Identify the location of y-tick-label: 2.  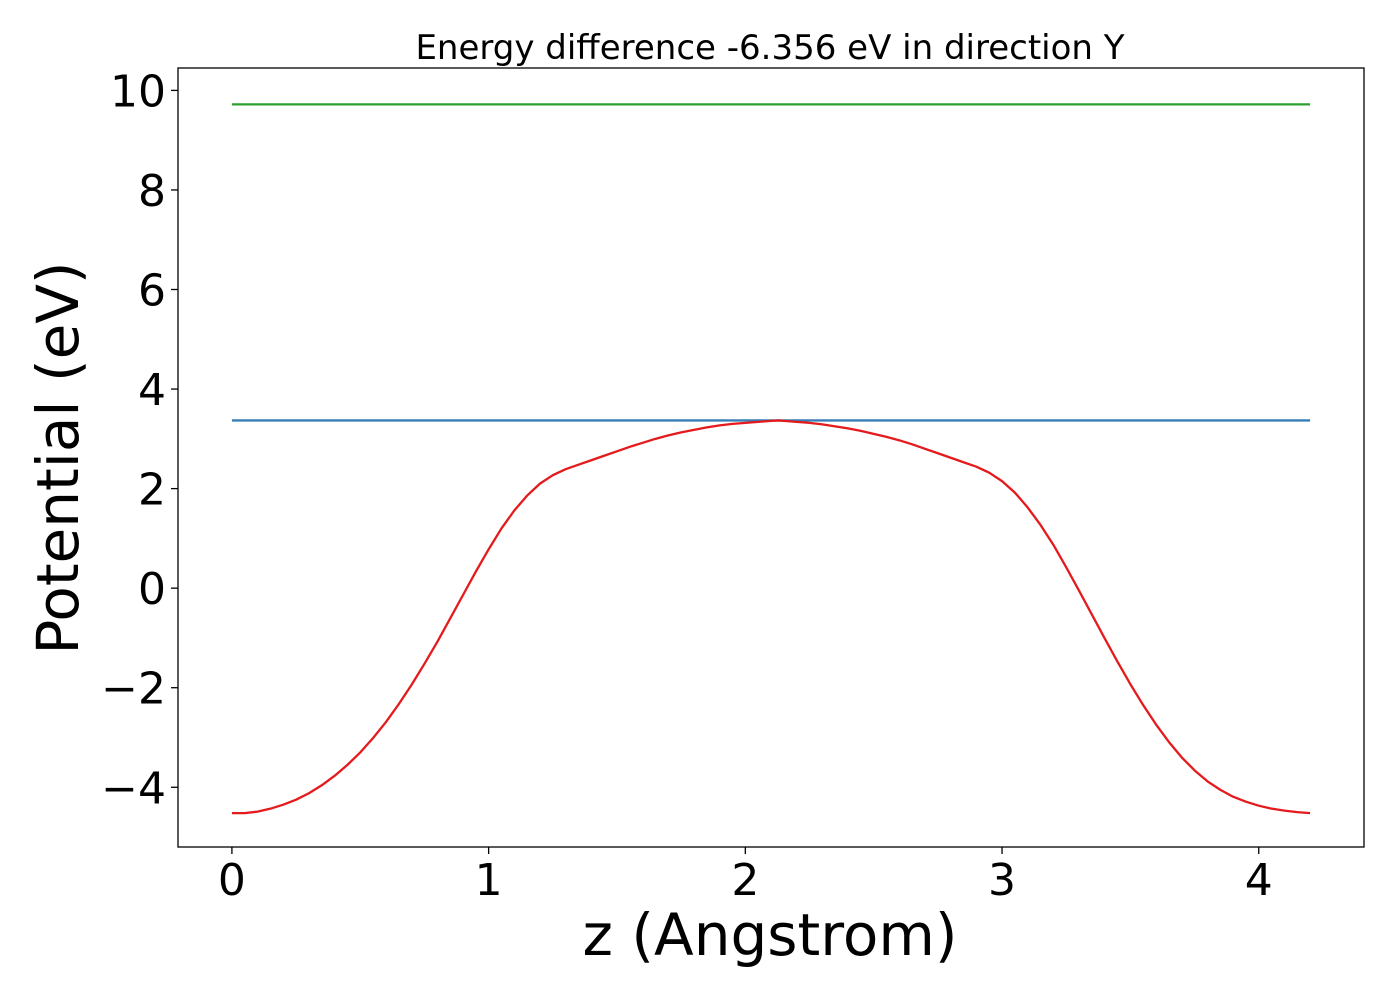
(152, 490).